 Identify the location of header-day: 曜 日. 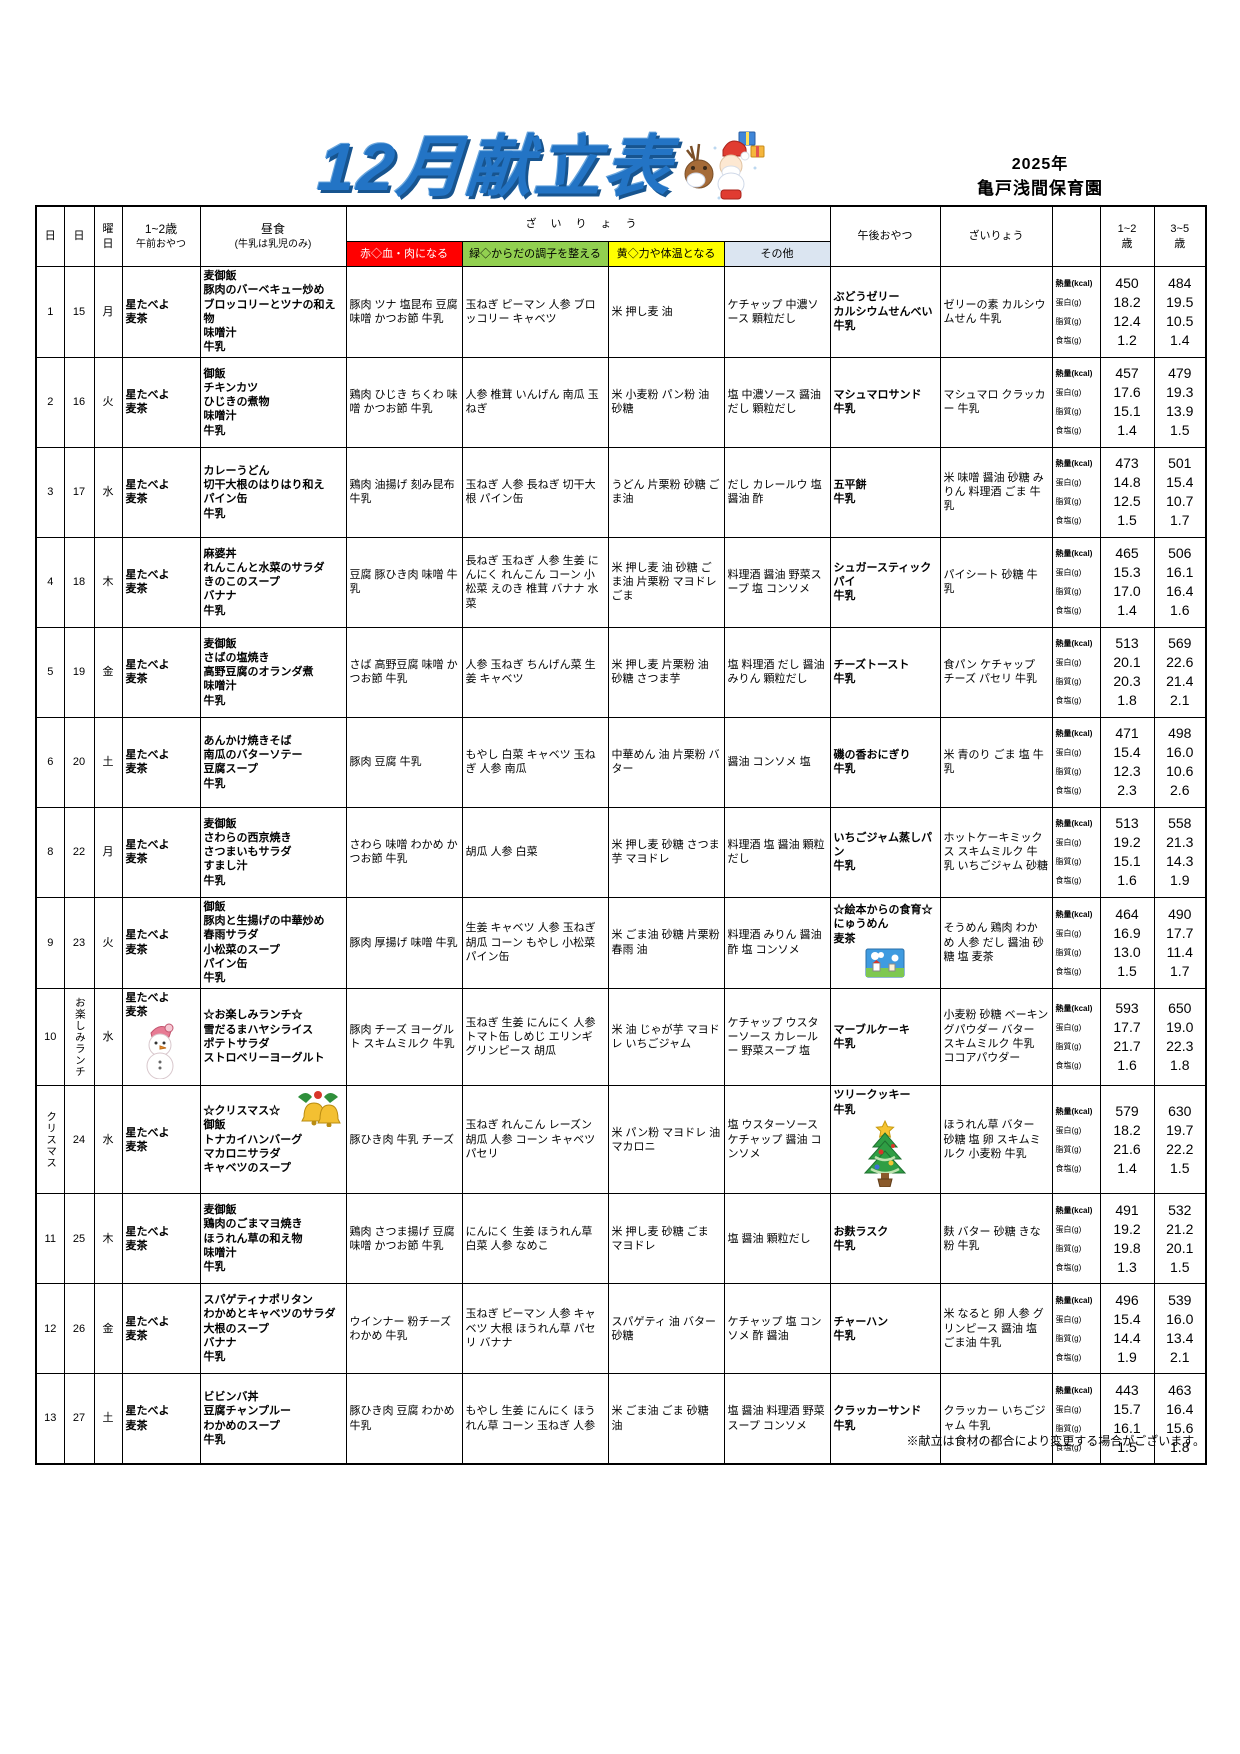
(108, 236).